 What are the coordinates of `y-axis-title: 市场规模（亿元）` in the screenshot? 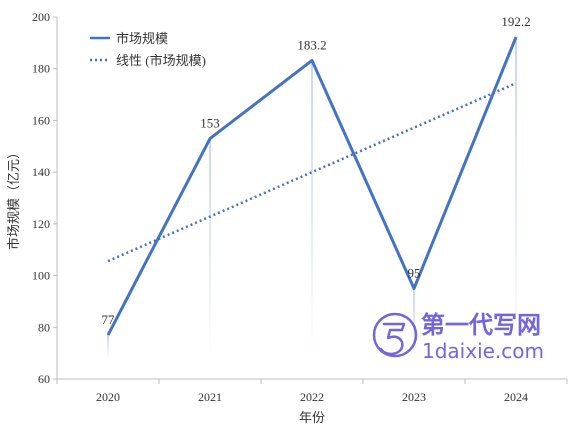 It's located at (13, 198).